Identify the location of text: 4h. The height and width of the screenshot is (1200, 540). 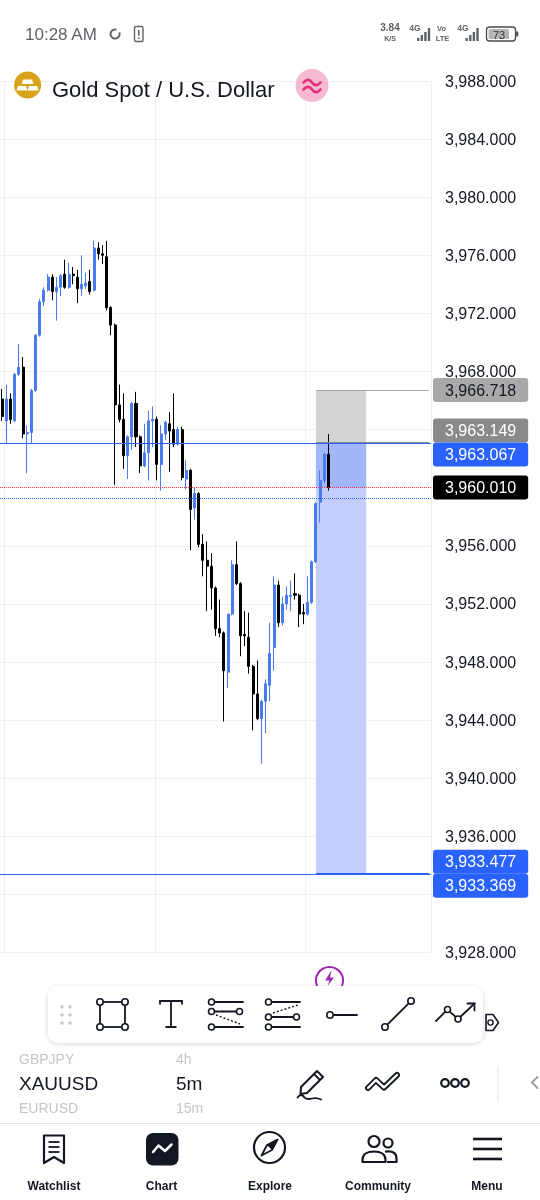
(184, 1059).